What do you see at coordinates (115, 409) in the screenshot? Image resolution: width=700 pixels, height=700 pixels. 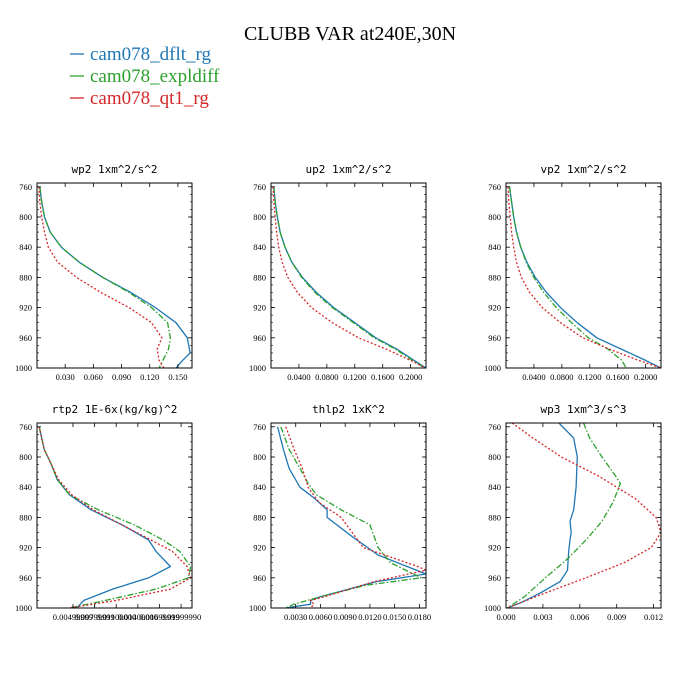 I see `panel-title: rtp2 1E-6x(kg/kg)^2` at bounding box center [115, 409].